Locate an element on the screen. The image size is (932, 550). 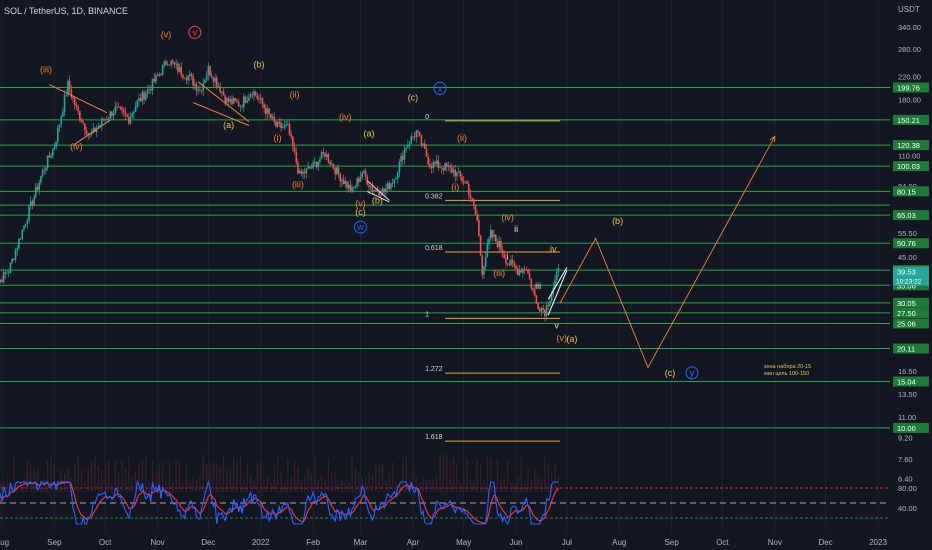
wave-label-19: (iv) is located at coordinates (507, 218).